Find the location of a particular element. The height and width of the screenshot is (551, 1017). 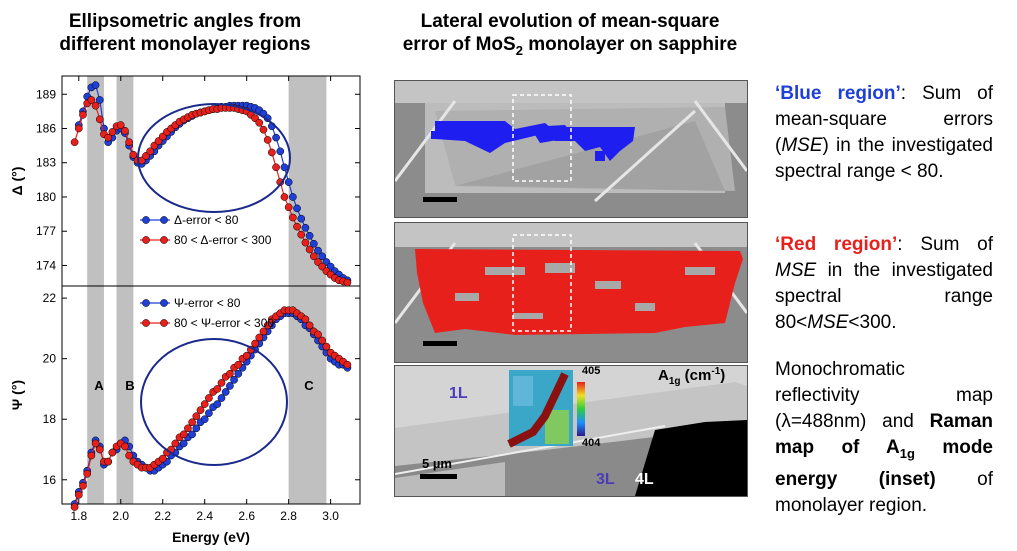

x-tick-label: 3.0 is located at coordinates (330, 516).